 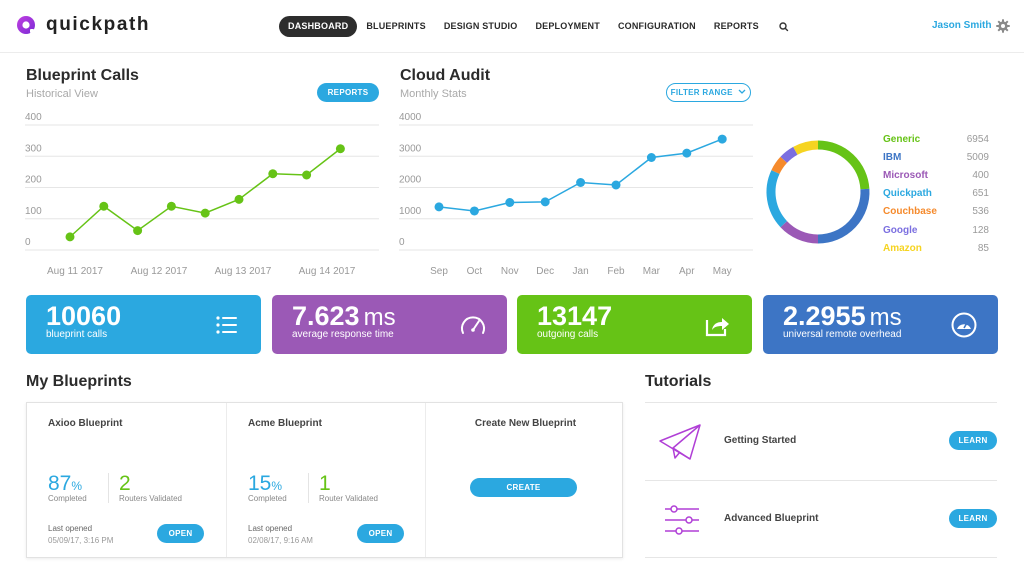 I want to click on stat-value: 2.2955 ms, so click(x=842, y=316).